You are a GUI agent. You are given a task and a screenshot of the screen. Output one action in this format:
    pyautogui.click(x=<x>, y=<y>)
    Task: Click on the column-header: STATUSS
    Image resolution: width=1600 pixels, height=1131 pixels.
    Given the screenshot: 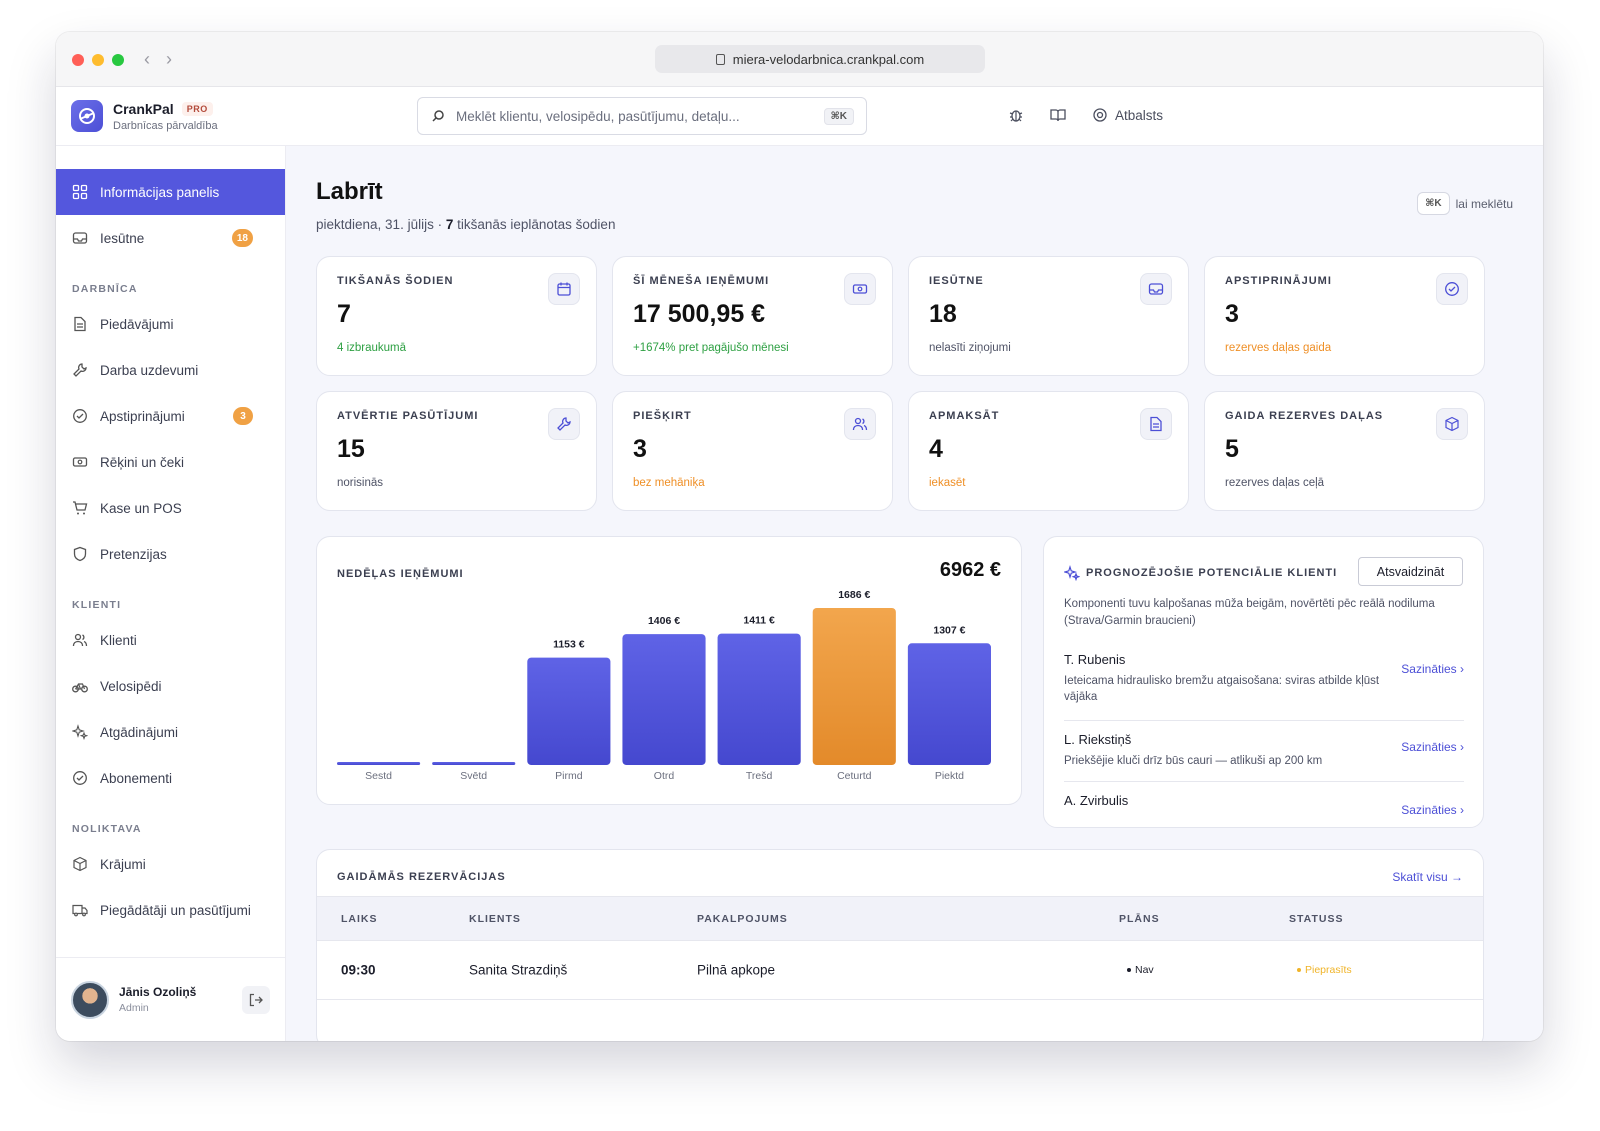 What is the action you would take?
    pyautogui.click(x=1316, y=918)
    